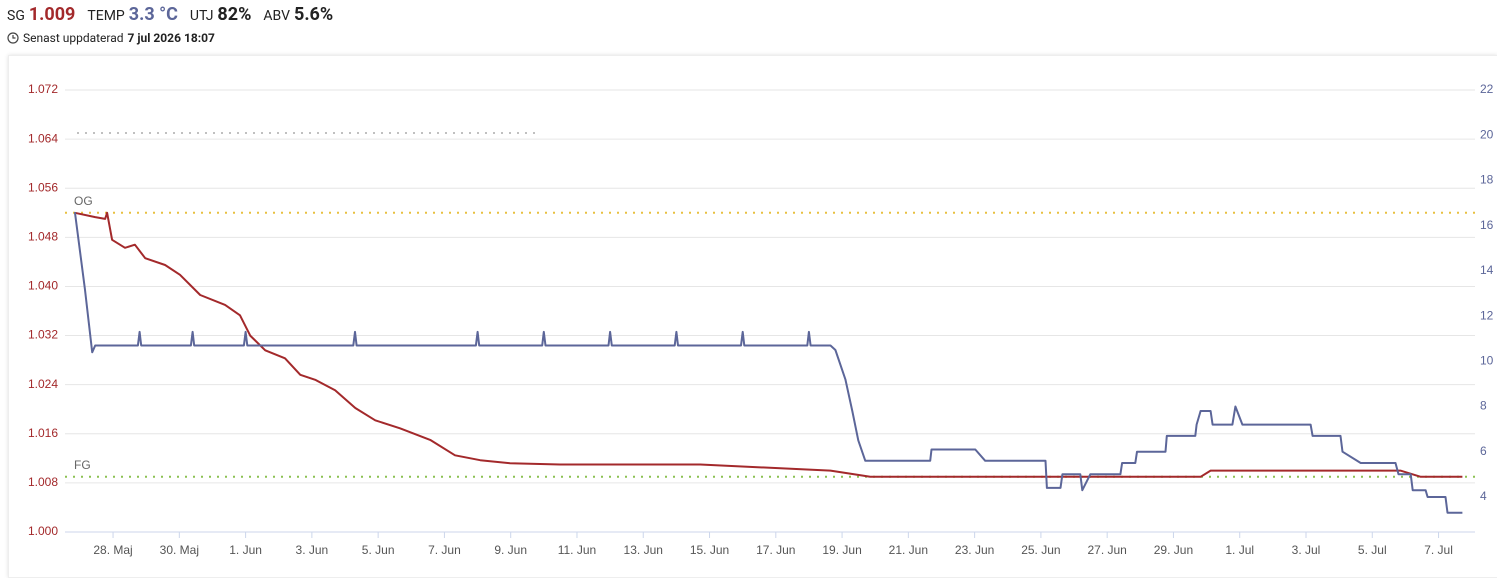  What do you see at coordinates (1040, 550) in the screenshot?
I see `x-tick-label: 25. Jun` at bounding box center [1040, 550].